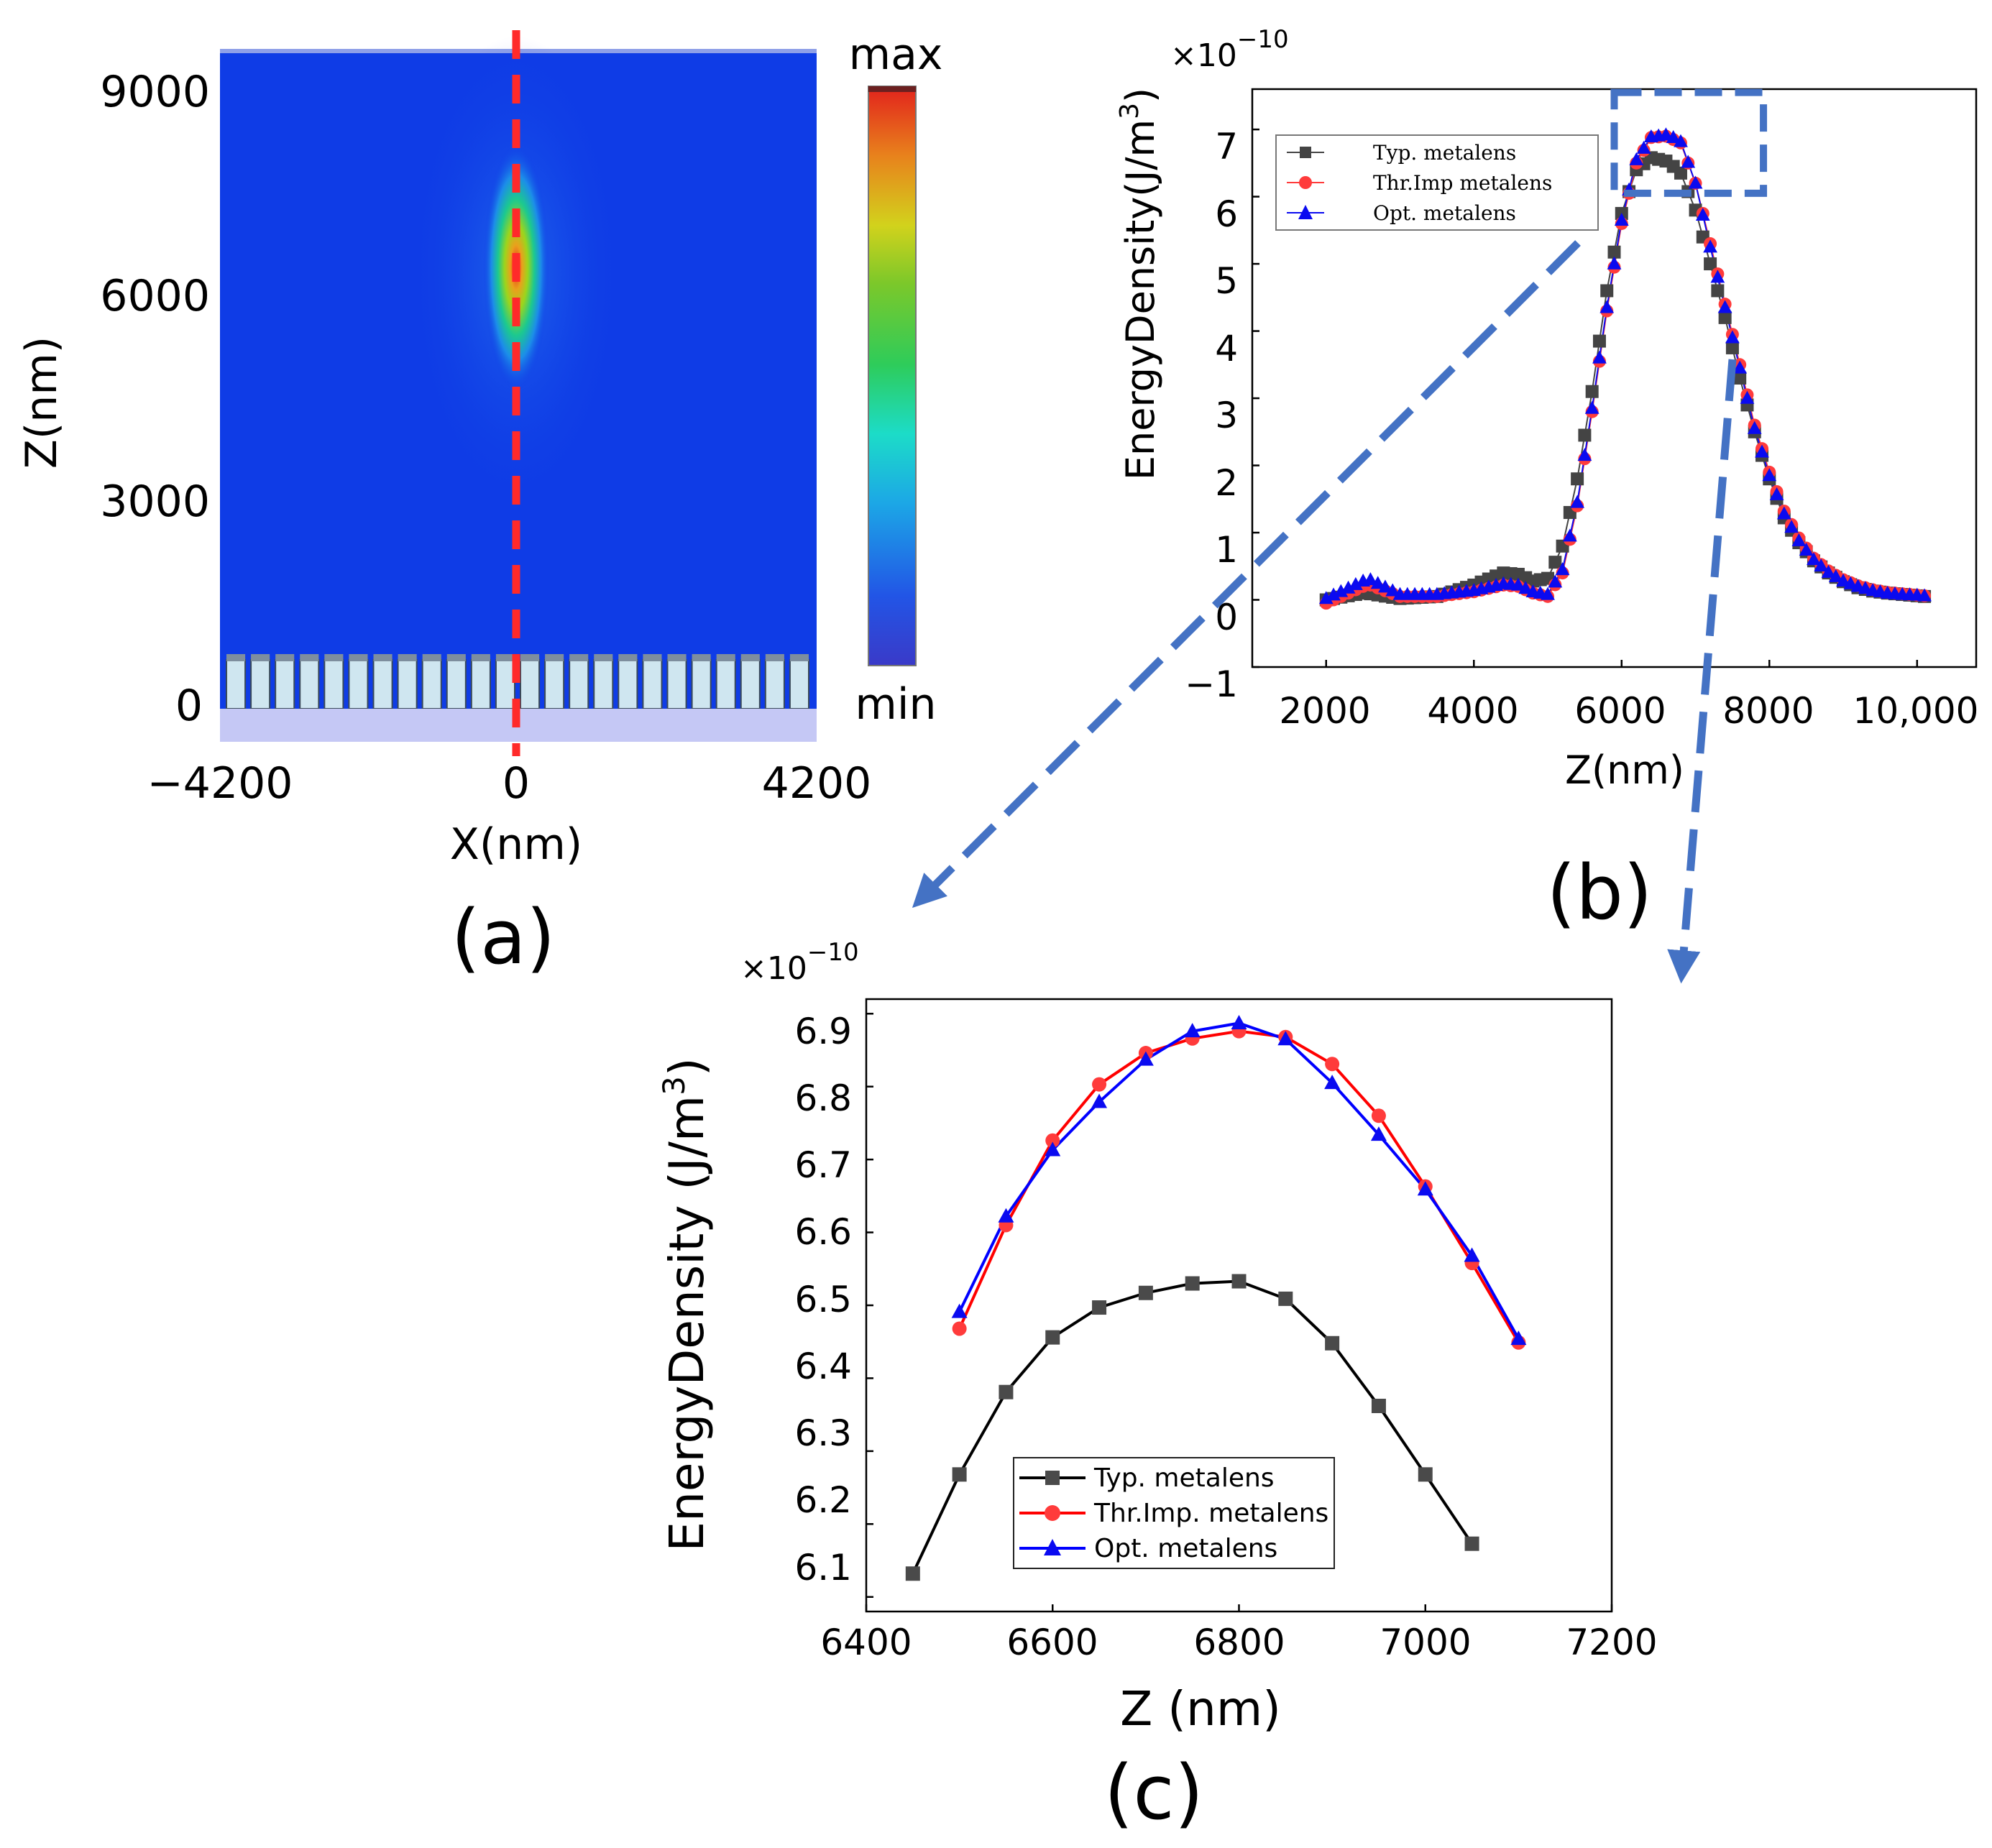 This screenshot has width=1992, height=1848. What do you see at coordinates (1768, 711) in the screenshot?
I see `b-xtick: 8000` at bounding box center [1768, 711].